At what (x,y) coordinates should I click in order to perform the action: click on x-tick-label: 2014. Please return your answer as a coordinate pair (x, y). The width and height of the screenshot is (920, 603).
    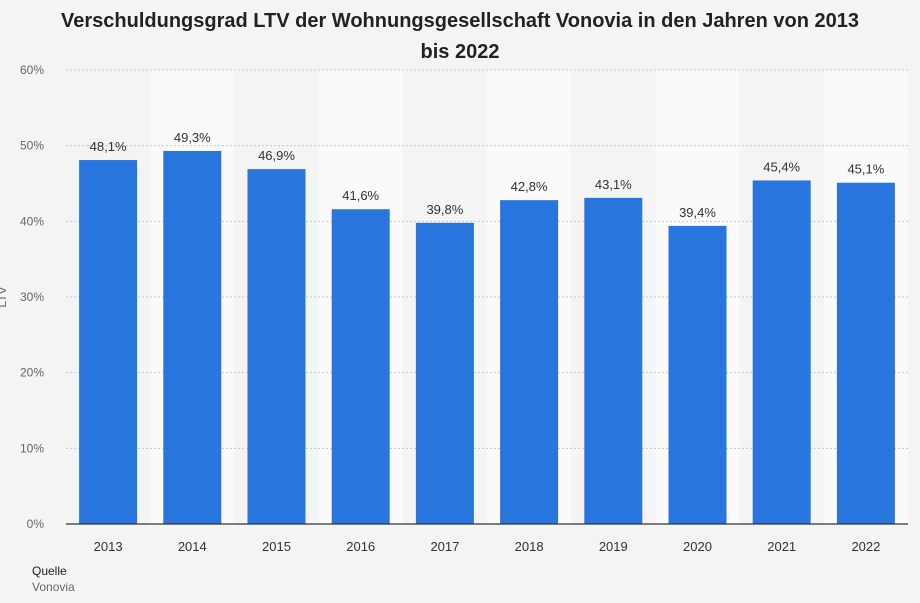
    Looking at the image, I should click on (192, 546).